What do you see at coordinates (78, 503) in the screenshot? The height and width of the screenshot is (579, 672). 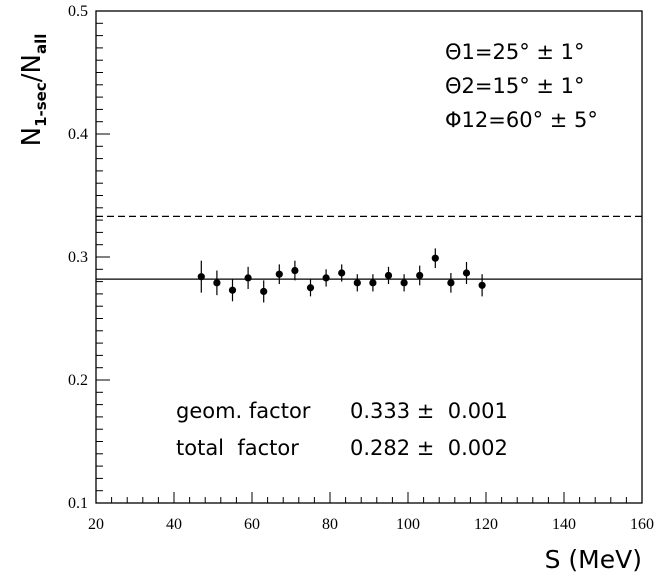 I see `y-tick-label: 0.1` at bounding box center [78, 503].